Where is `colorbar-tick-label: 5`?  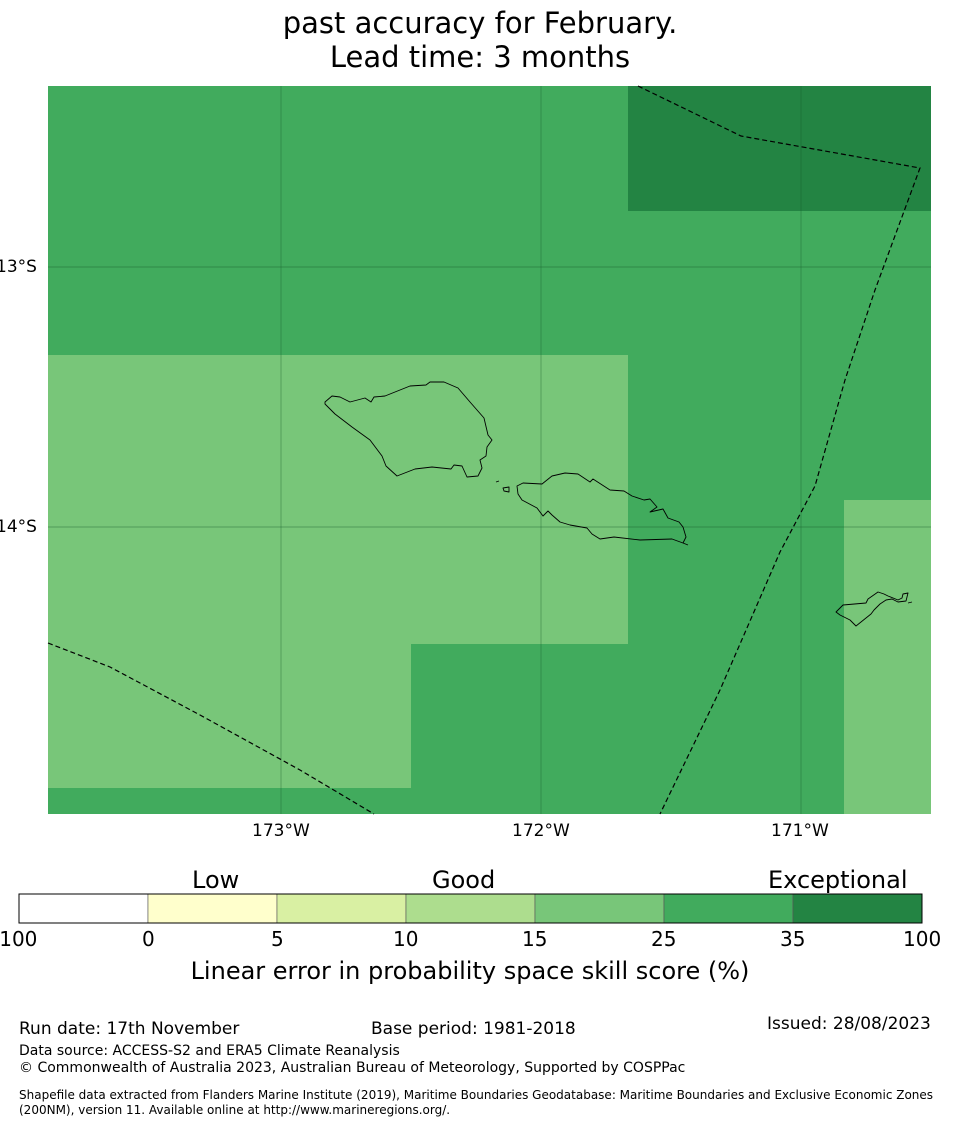 colorbar-tick-label: 5 is located at coordinates (277, 939).